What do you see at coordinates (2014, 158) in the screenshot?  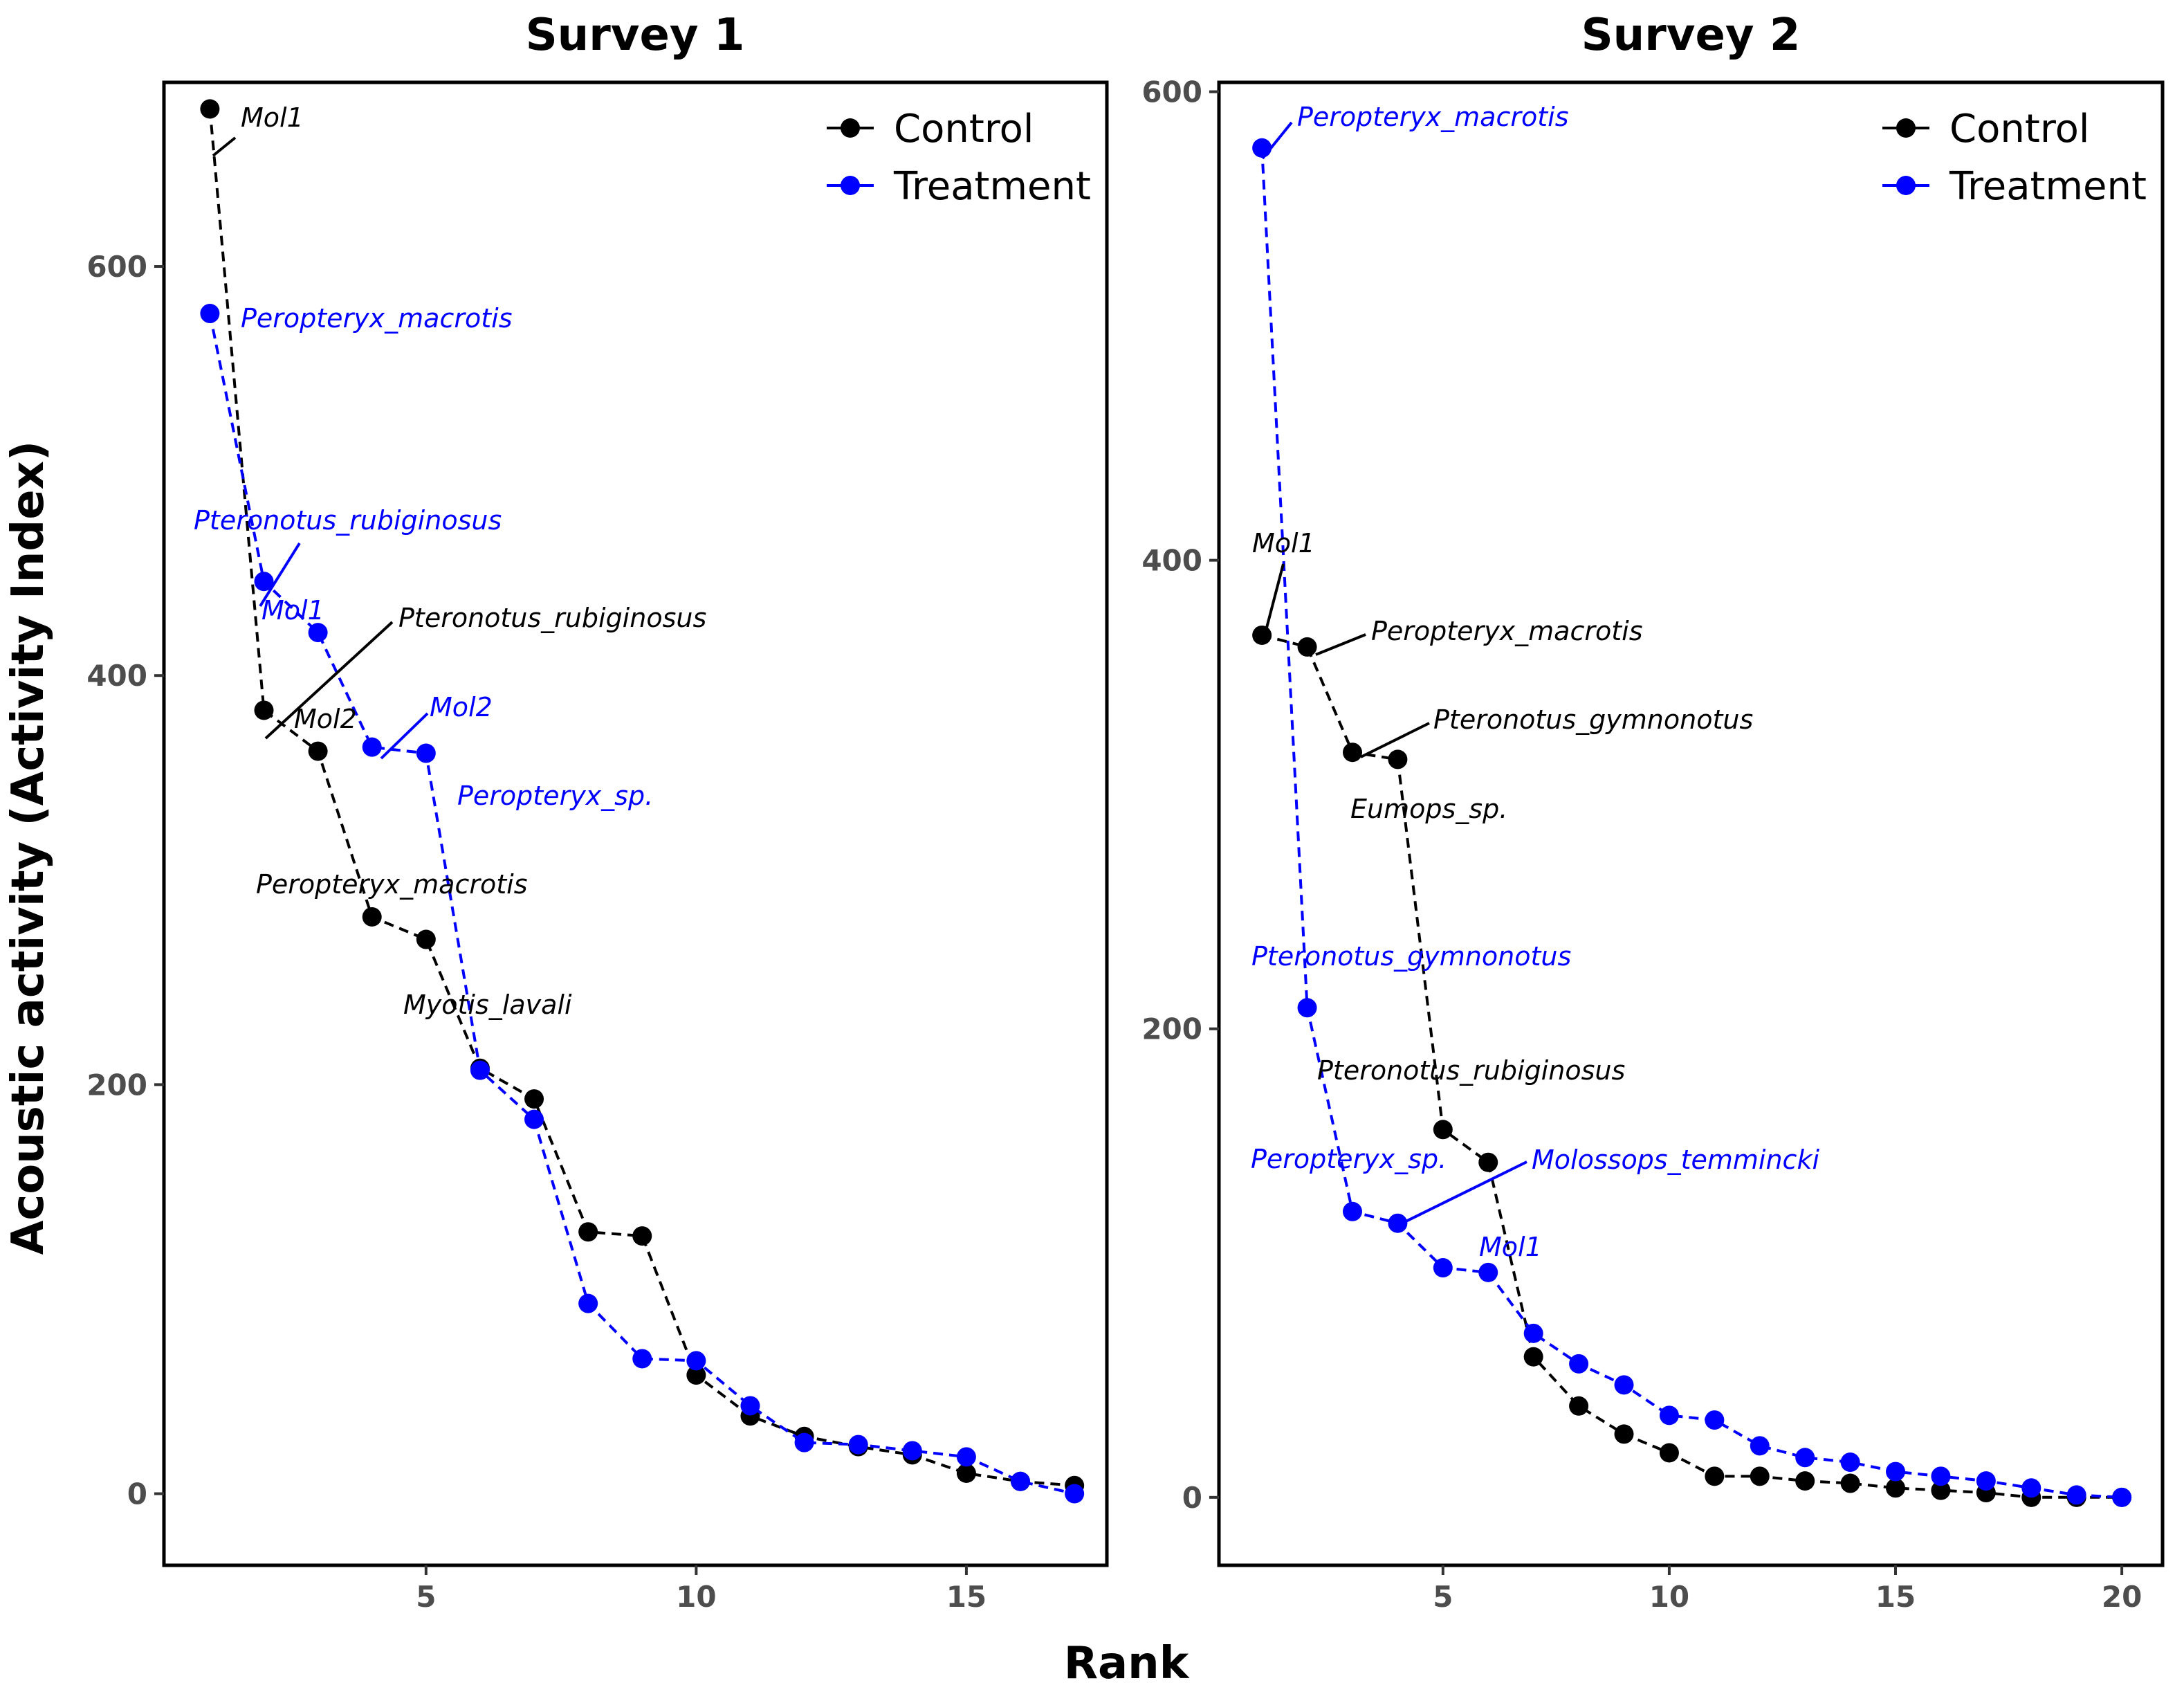 I see `legend: Control Treatment` at bounding box center [2014, 158].